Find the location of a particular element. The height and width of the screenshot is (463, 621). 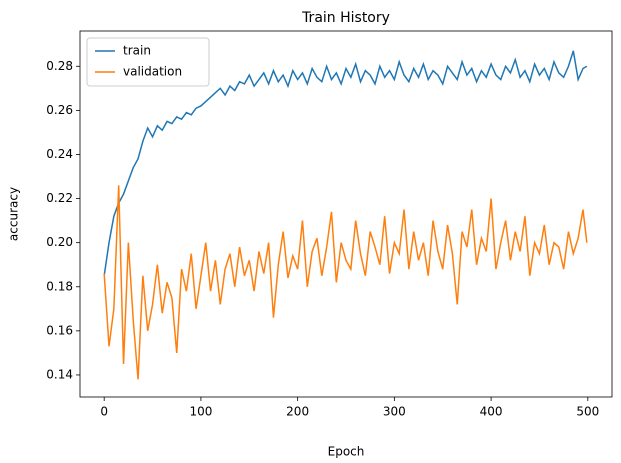

legend-label: validation is located at coordinates (152, 72).